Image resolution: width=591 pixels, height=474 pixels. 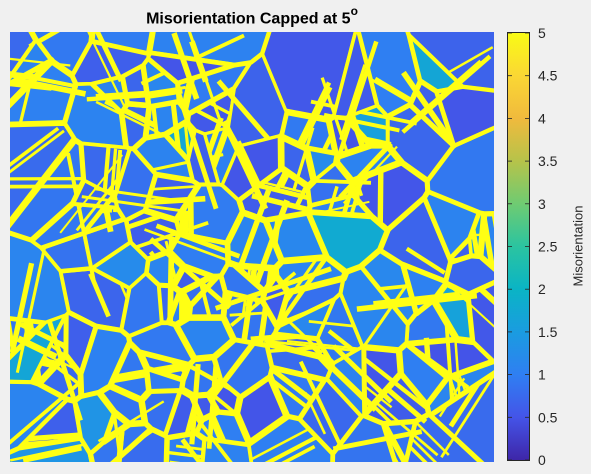 I want to click on colorbar-svg: 0 0.5 1 1.5 2 2.5 3 3.5 4 4.5 5, so click(x=533, y=246).